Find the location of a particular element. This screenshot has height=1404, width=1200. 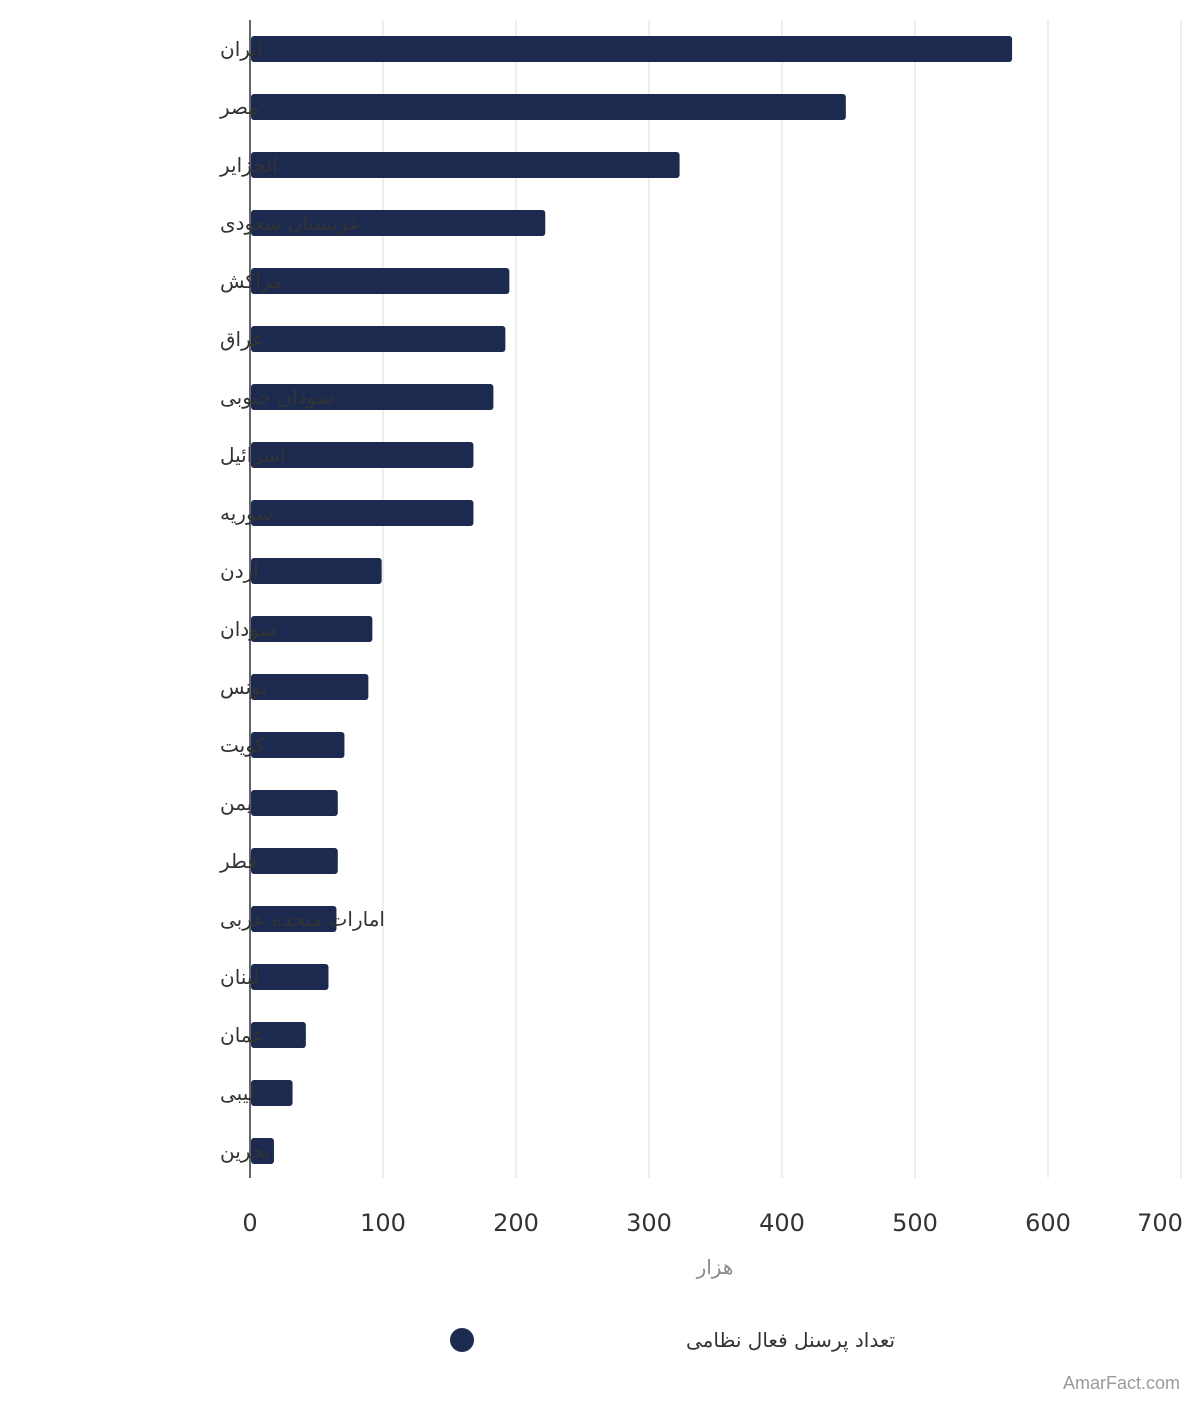

category-label: الجزایر is located at coordinates (248, 165).